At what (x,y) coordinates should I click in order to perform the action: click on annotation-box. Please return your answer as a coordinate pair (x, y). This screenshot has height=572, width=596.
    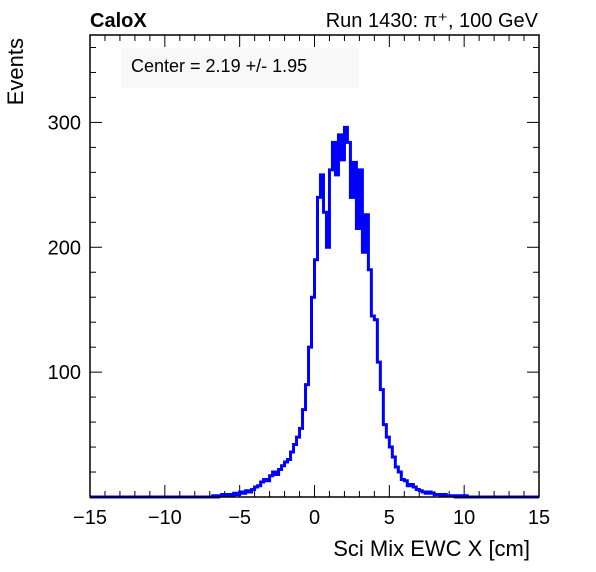
    Looking at the image, I should click on (240, 68).